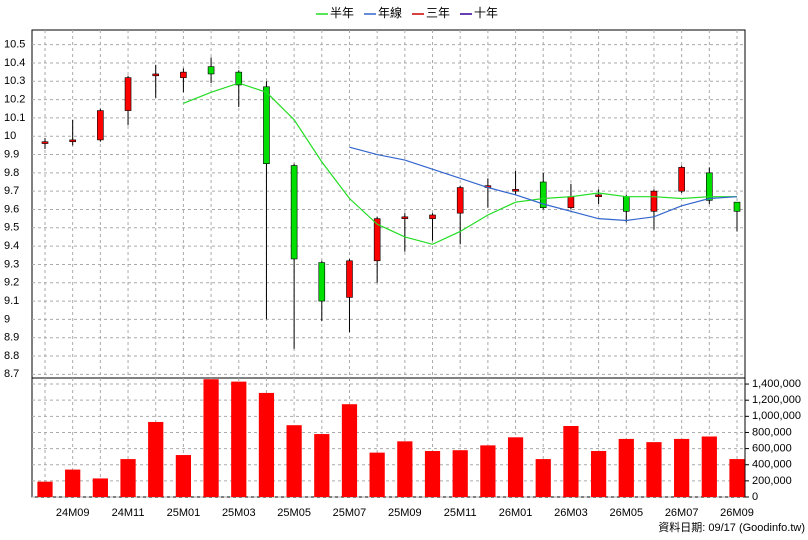 The height and width of the screenshot is (540, 808). What do you see at coordinates (7, 319) in the screenshot?
I see `y-tick-label: 9` at bounding box center [7, 319].